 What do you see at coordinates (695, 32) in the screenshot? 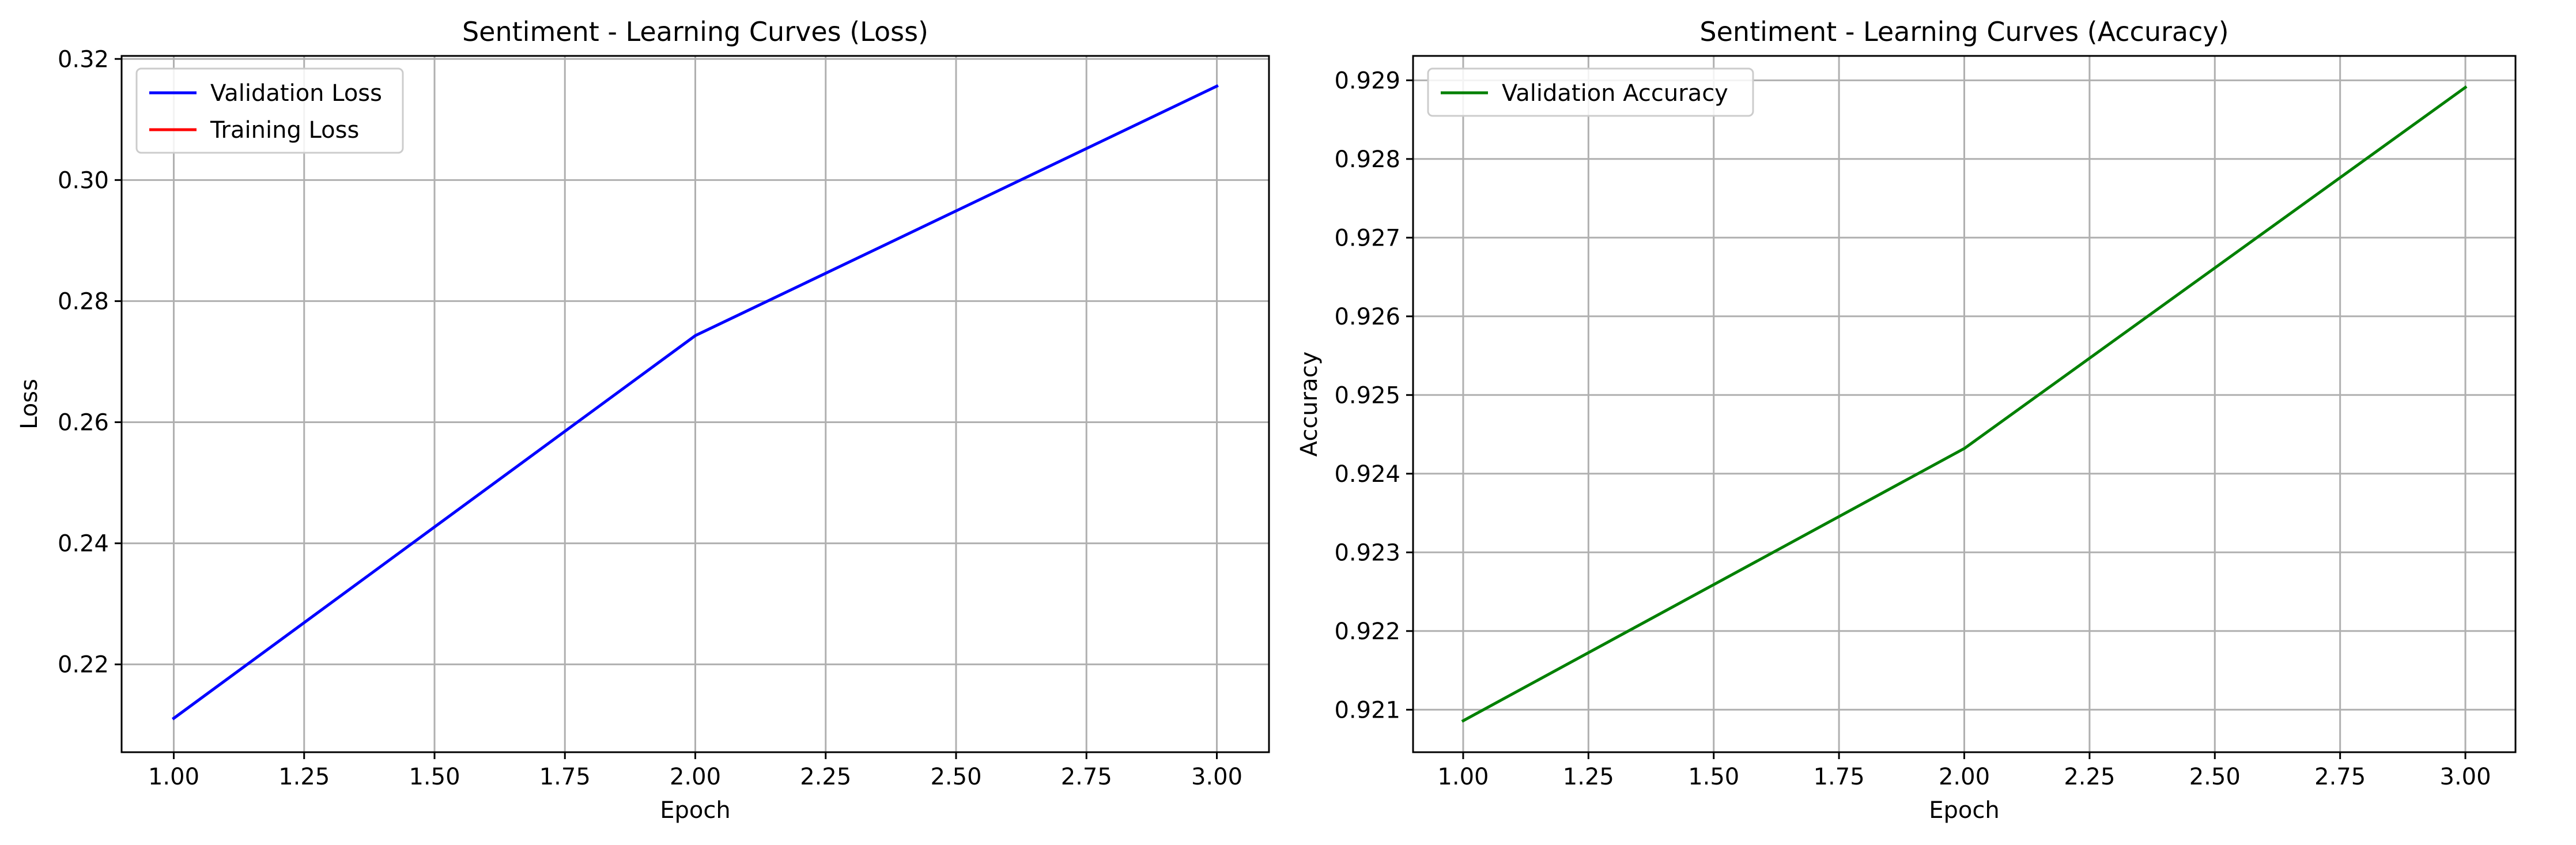
I see `chart-title: Sentiment - Learning Curves (Loss)` at bounding box center [695, 32].